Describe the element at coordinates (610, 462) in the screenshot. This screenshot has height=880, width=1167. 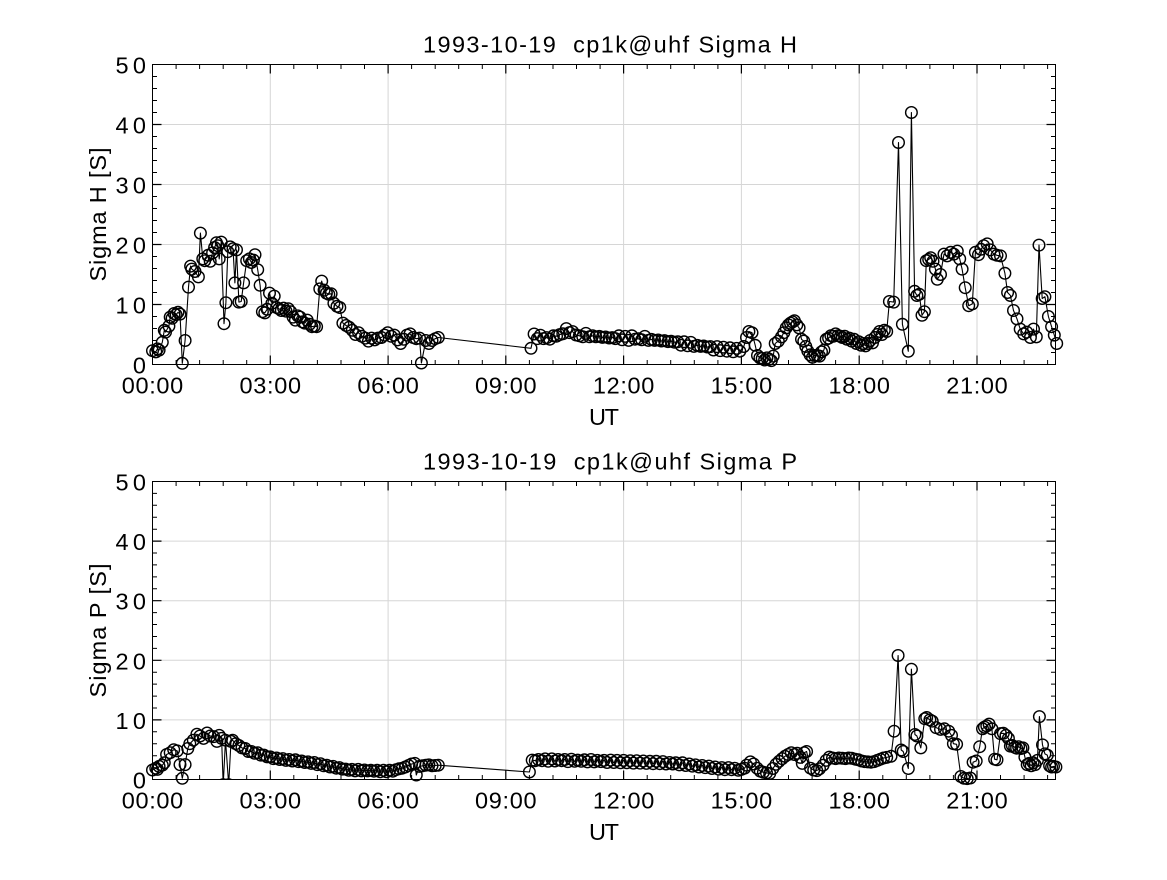
I see `svg-text: 1993-10-19 cp1k@uhf Sigma P` at that location.